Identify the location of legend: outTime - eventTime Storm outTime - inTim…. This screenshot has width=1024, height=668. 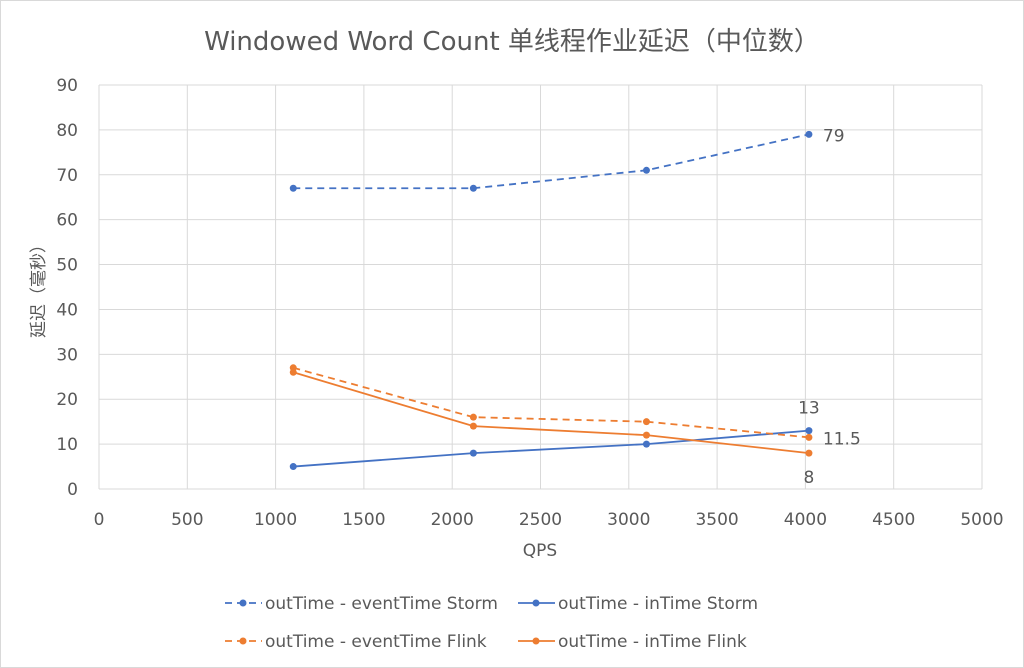
(491, 623).